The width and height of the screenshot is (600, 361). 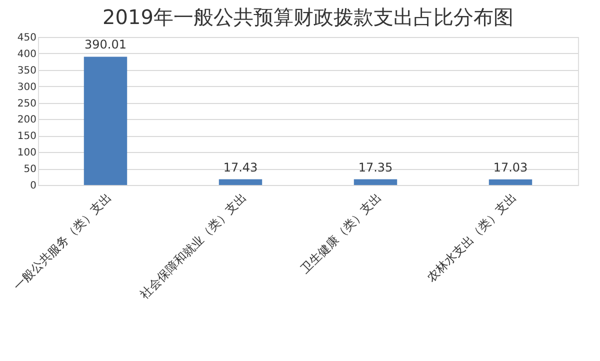 I want to click on x-tick-label: 农林水支出（类）支出, so click(x=471, y=237).